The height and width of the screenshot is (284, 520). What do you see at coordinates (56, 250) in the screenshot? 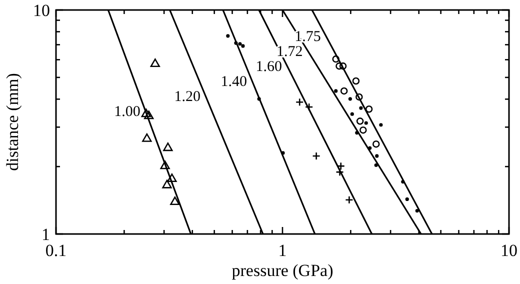
I see `x-tick-label: 0.1` at bounding box center [56, 250].